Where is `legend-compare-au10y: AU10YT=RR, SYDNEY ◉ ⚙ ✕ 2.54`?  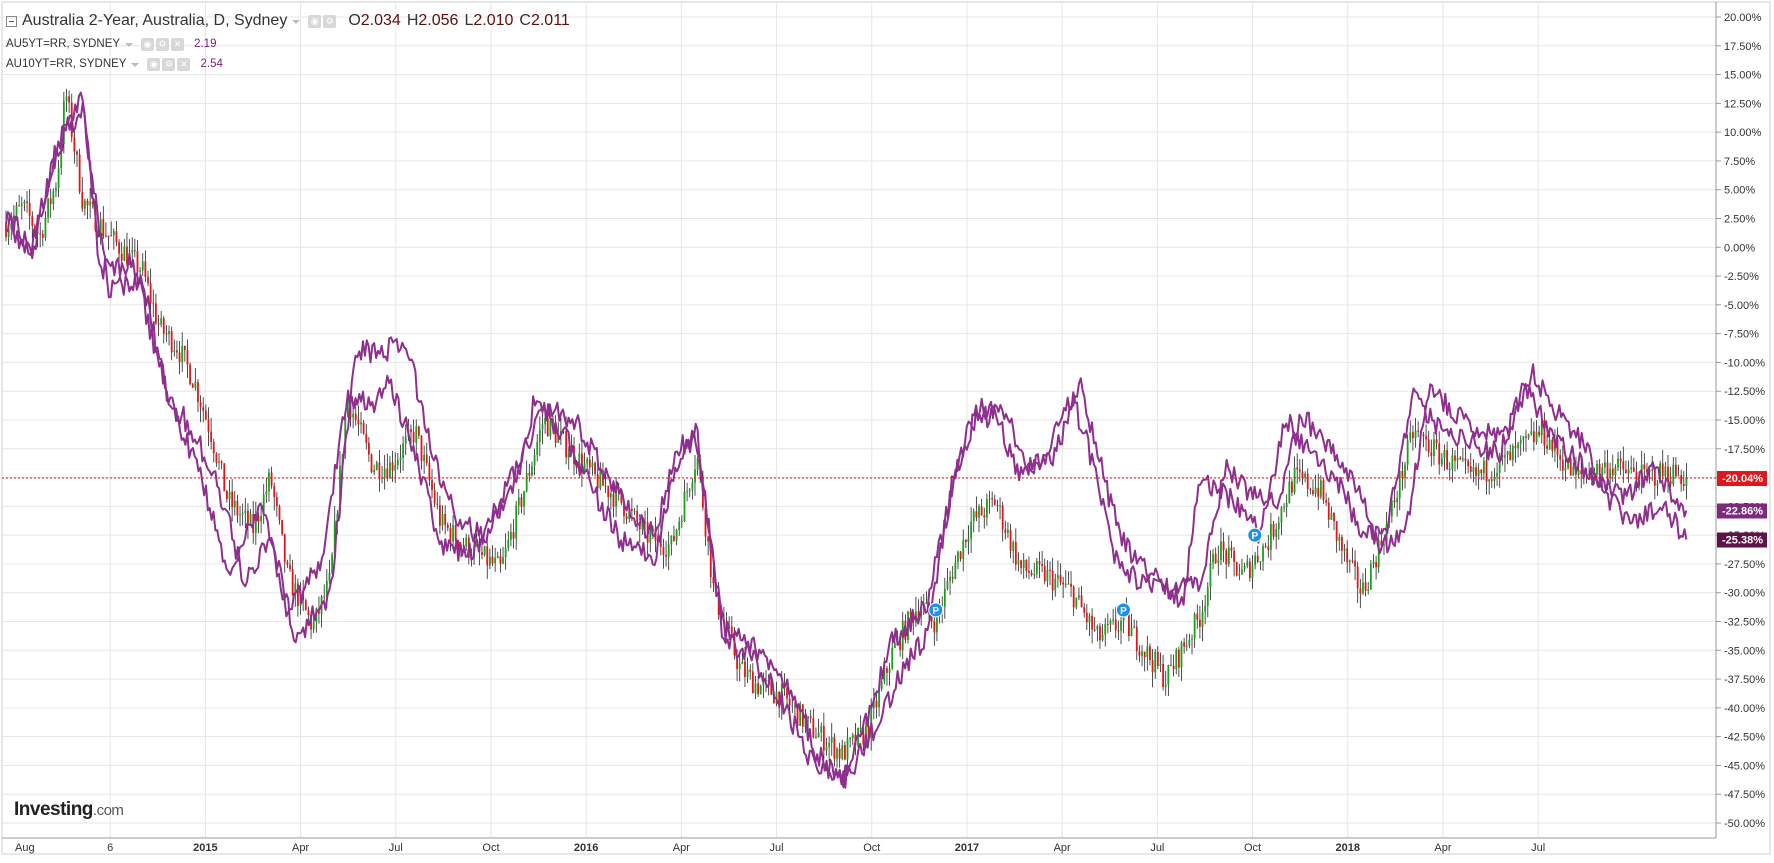
legend-compare-au10y: AU10YT=RR, SYDNEY ◉ ⚙ ✕ 2.54 is located at coordinates (288, 64).